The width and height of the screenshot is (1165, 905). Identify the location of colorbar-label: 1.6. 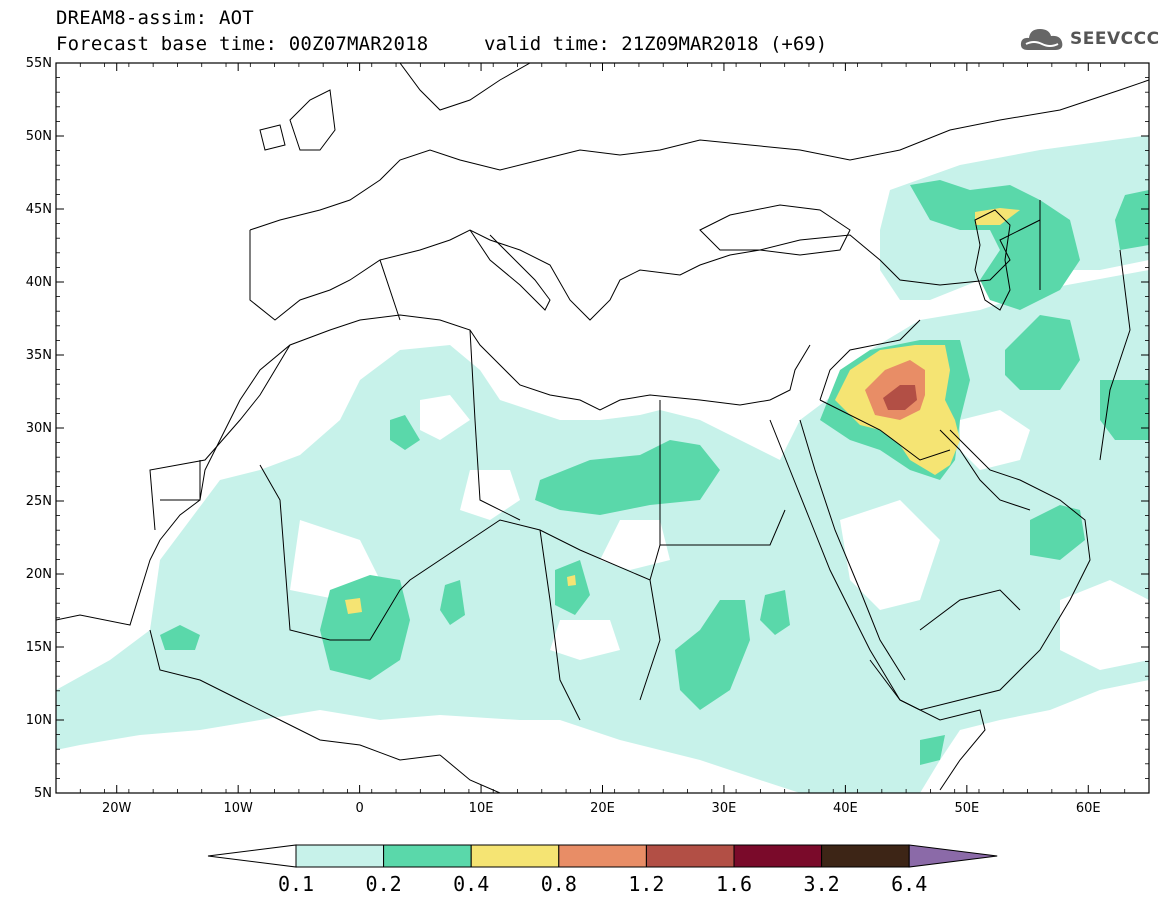
(734, 884).